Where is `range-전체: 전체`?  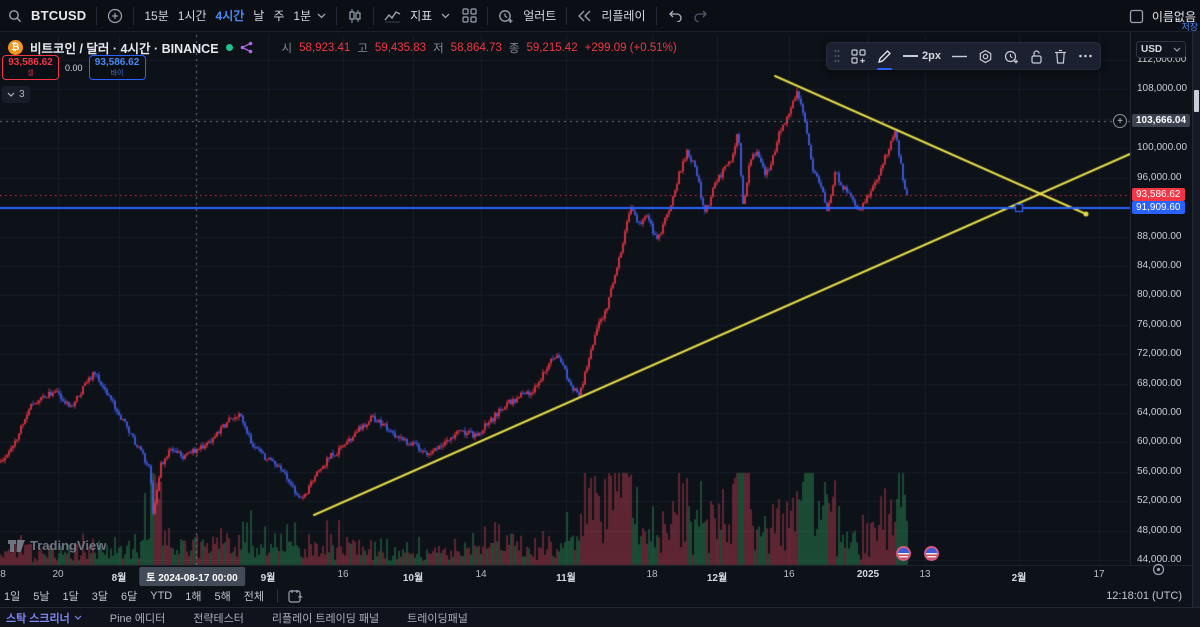 range-전체: 전체 is located at coordinates (253, 596).